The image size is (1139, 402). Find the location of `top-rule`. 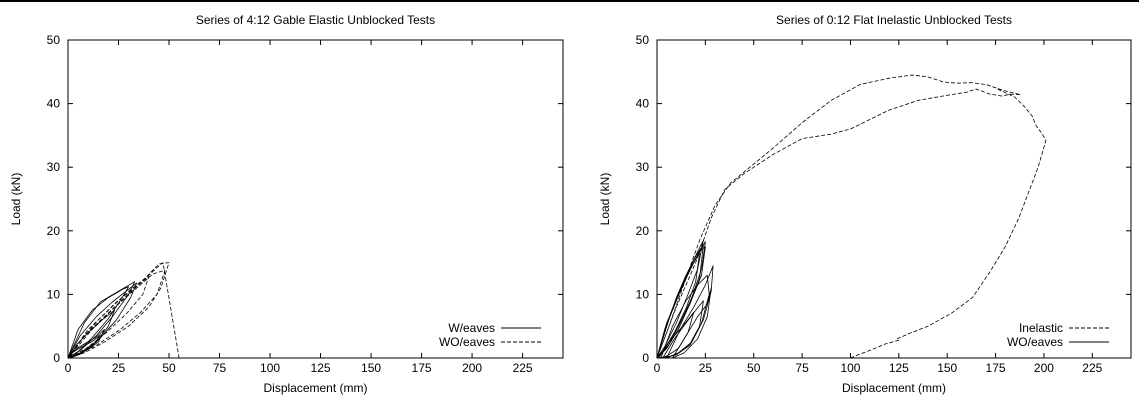

top-rule is located at coordinates (569, 1).